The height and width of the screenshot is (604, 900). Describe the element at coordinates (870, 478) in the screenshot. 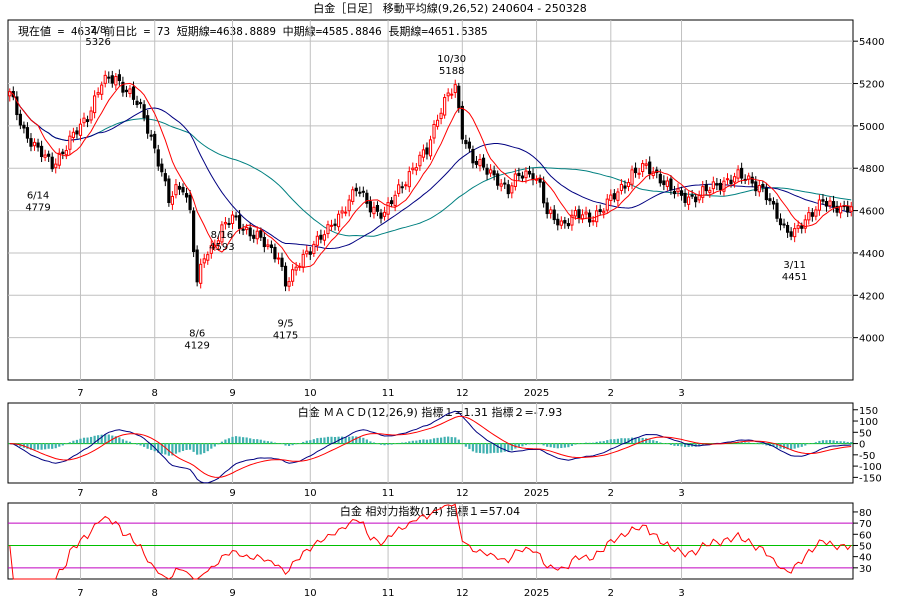

I see `y-tick-label: -150` at that location.